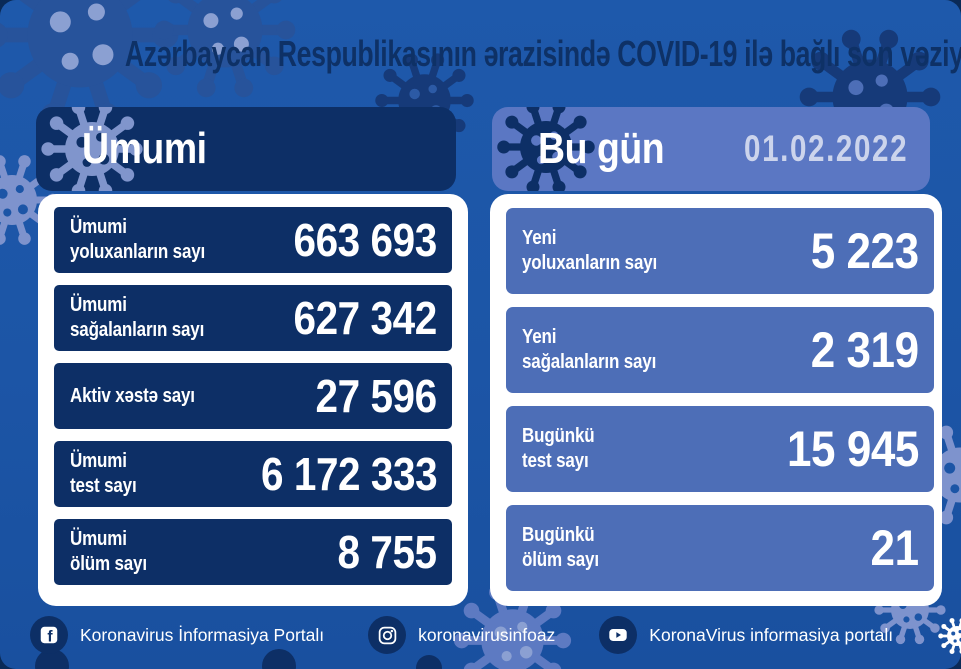 Image resolution: width=961 pixels, height=669 pixels. I want to click on stat-row-new-recovered: Yeni sağalanların sayı 2 319, so click(720, 350).